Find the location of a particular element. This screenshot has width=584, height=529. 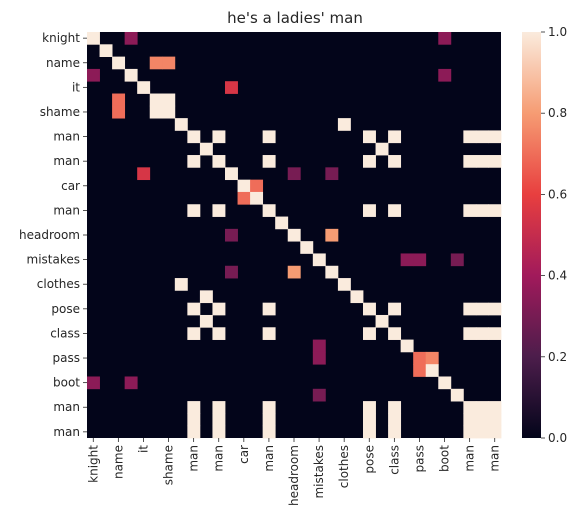

colorbar: 0.0 0.2 0.4 0.6 0.8 1.0 is located at coordinates (544, 235).